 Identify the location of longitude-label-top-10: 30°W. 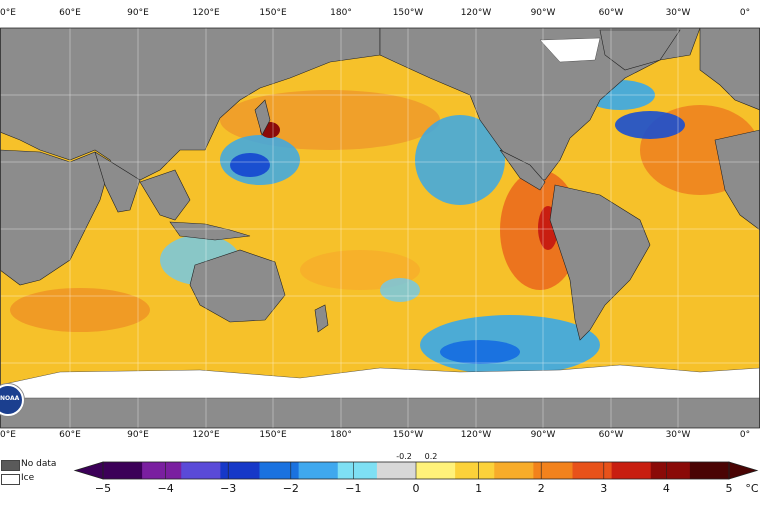
(678, 13).